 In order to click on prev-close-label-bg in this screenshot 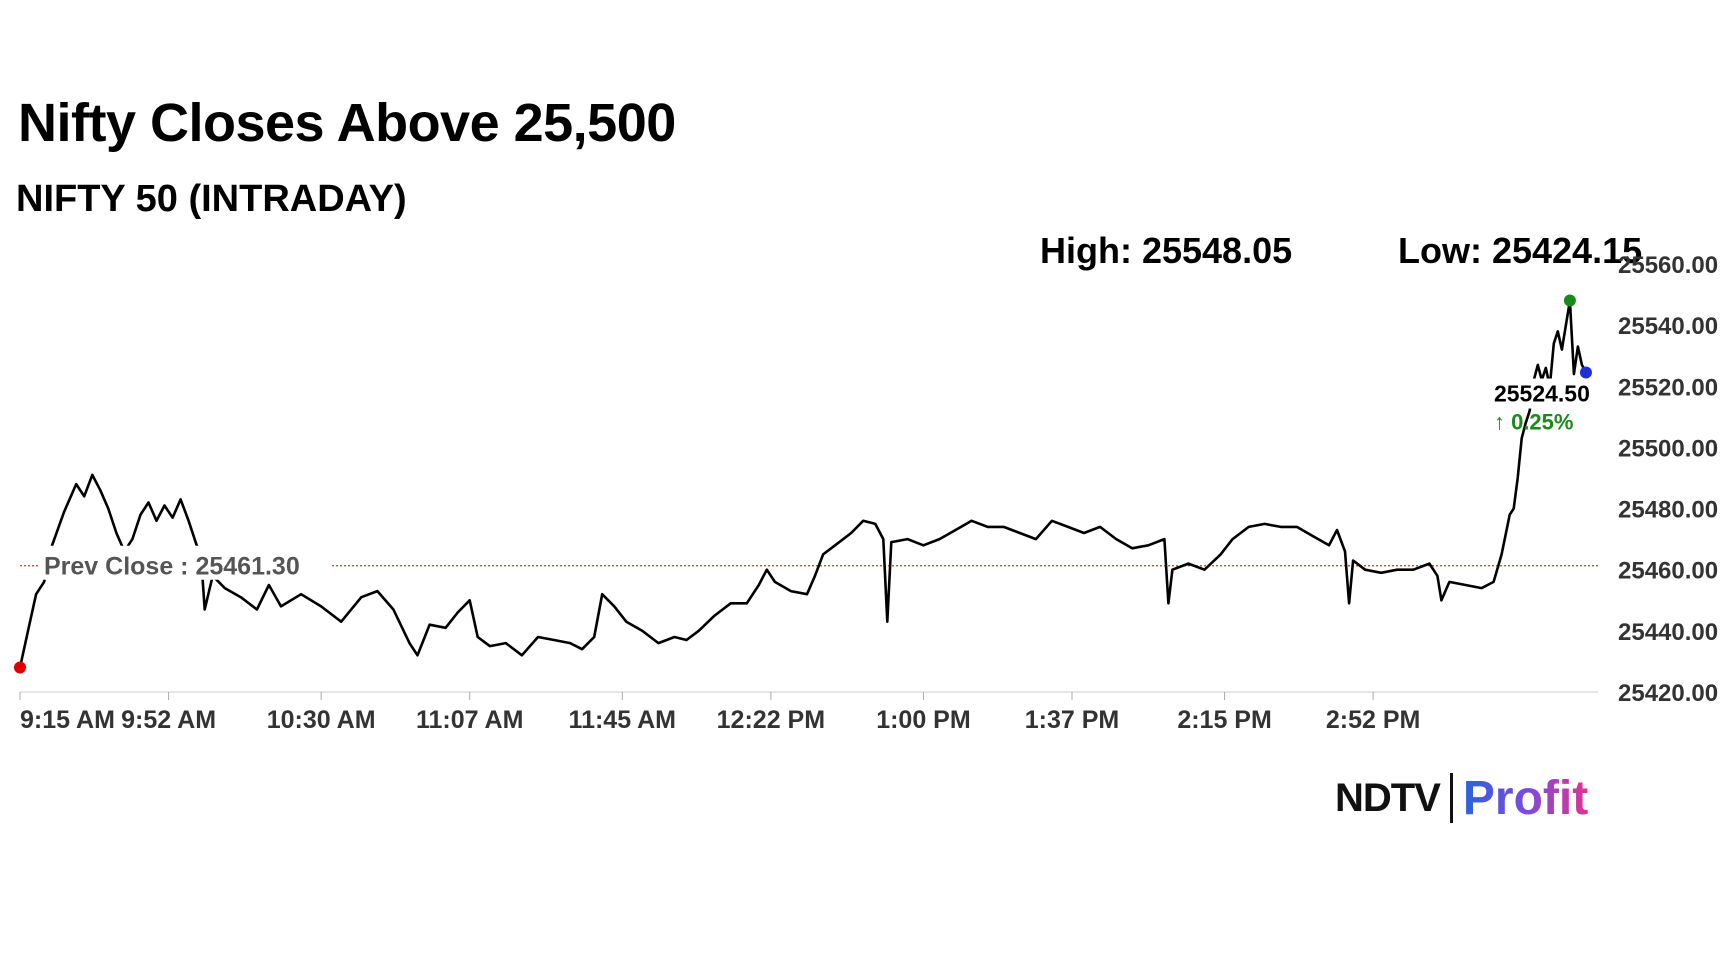, I will do `click(185, 562)`.